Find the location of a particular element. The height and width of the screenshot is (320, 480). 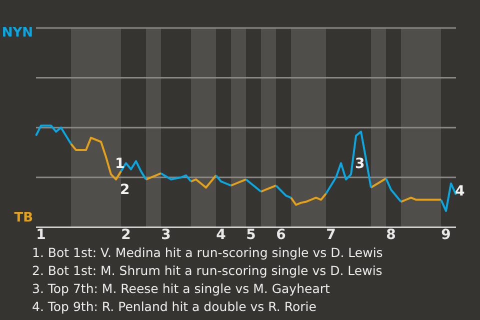

text: 2. Bot 1st: M. Shrum hit a run-scoring single vs D. Lewis is located at coordinates (207, 271).